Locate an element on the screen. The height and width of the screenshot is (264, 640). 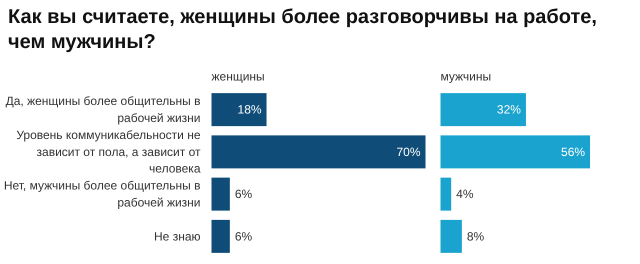
chart-subtitle: мужчины is located at coordinates (466, 77).